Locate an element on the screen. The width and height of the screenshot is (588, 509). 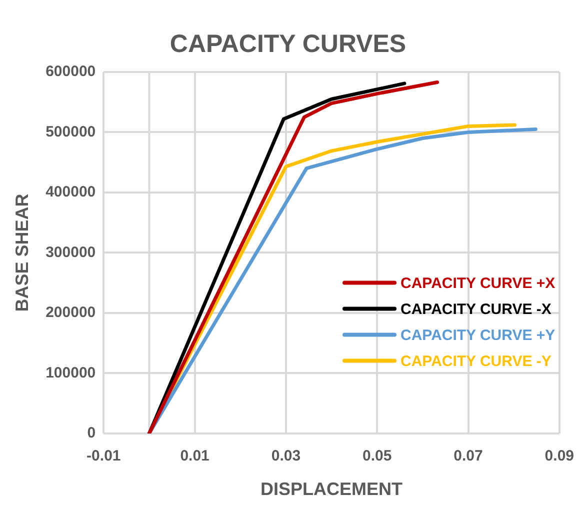
x-tick-label: -0.01 is located at coordinates (103, 456).